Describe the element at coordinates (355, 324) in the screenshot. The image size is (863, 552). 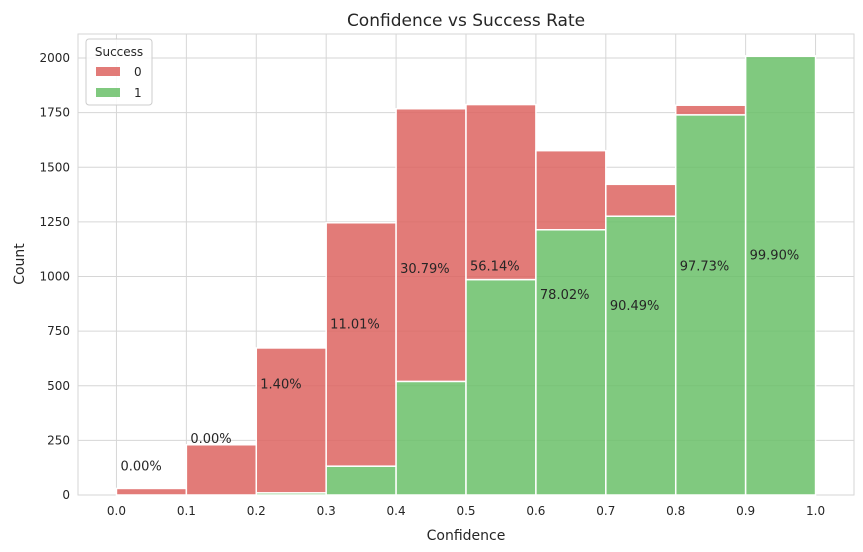
I see `success-rate-label: 11.01%` at that location.